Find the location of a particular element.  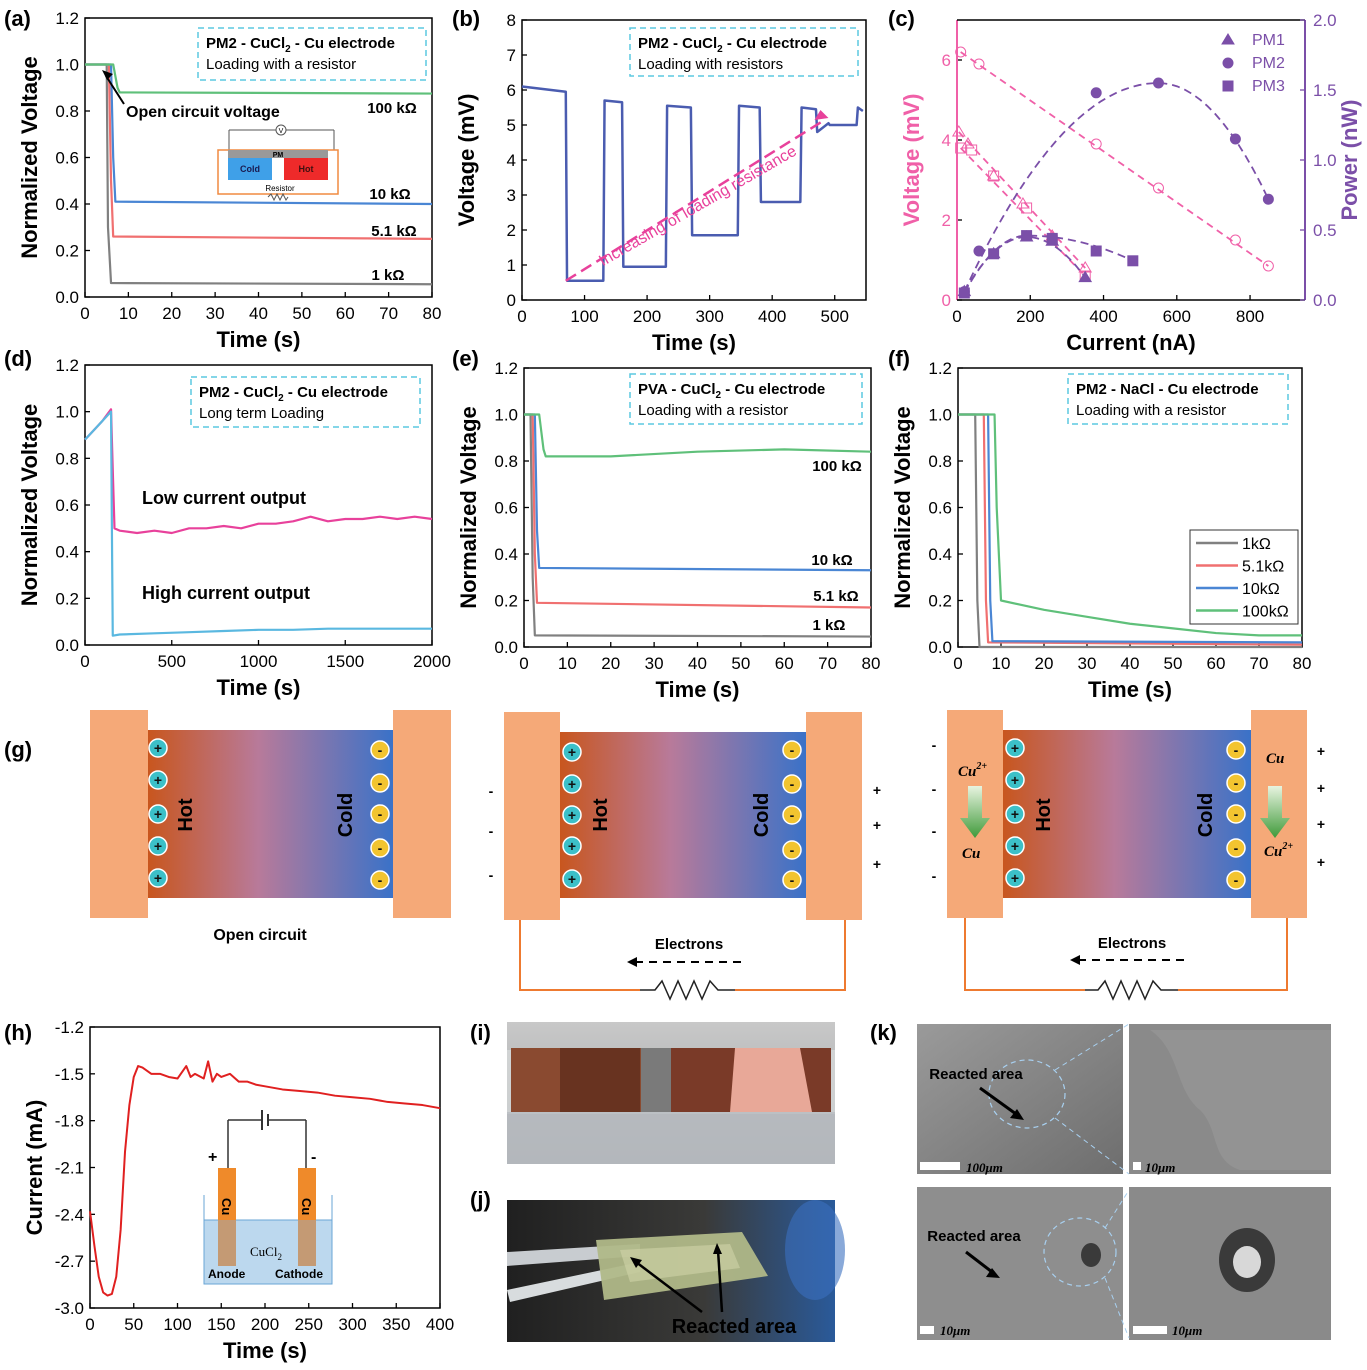

legend-entry: 1kΩ is located at coordinates (1256, 544).